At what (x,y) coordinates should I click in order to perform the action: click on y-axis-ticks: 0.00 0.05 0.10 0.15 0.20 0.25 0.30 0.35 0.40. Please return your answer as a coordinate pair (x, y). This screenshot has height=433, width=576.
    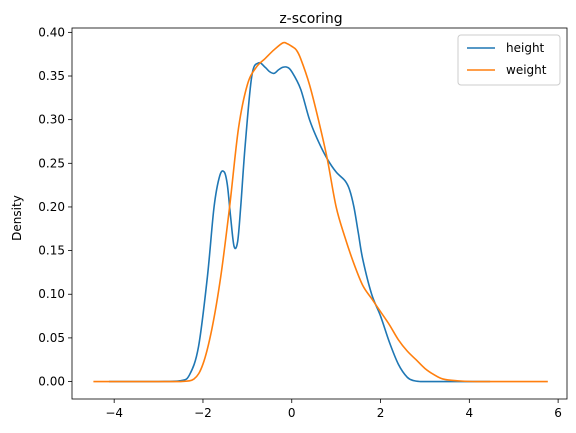
    Looking at the image, I should click on (55, 207).